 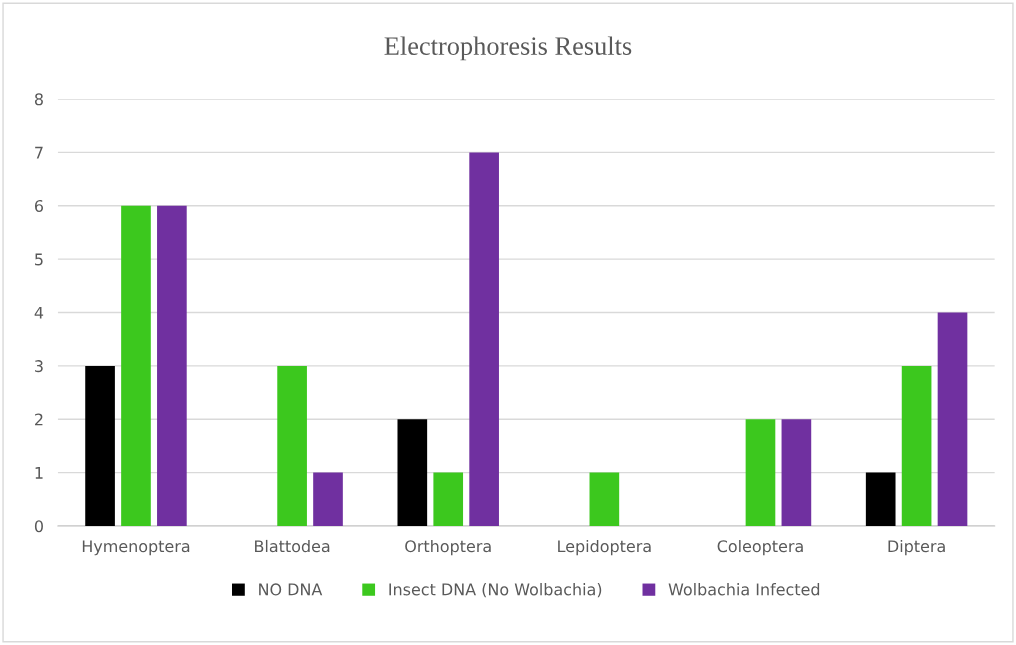 What do you see at coordinates (760, 547) in the screenshot?
I see `x-tick-label: Coleoptera` at bounding box center [760, 547].